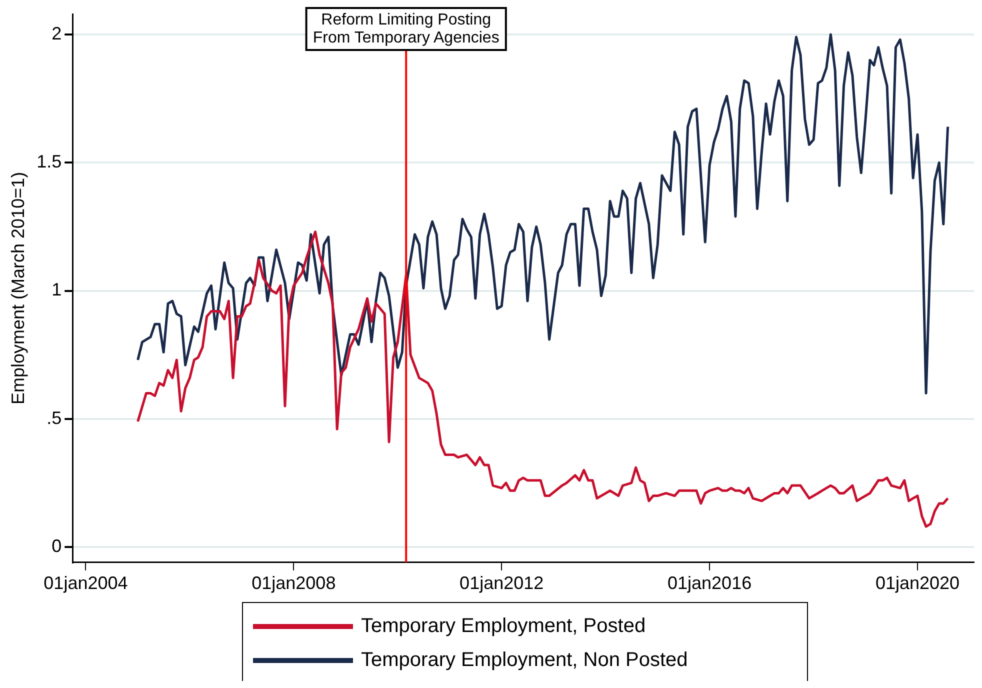 This screenshot has width=982, height=688. I want to click on x-tick-label: 01jan2016, so click(710, 583).